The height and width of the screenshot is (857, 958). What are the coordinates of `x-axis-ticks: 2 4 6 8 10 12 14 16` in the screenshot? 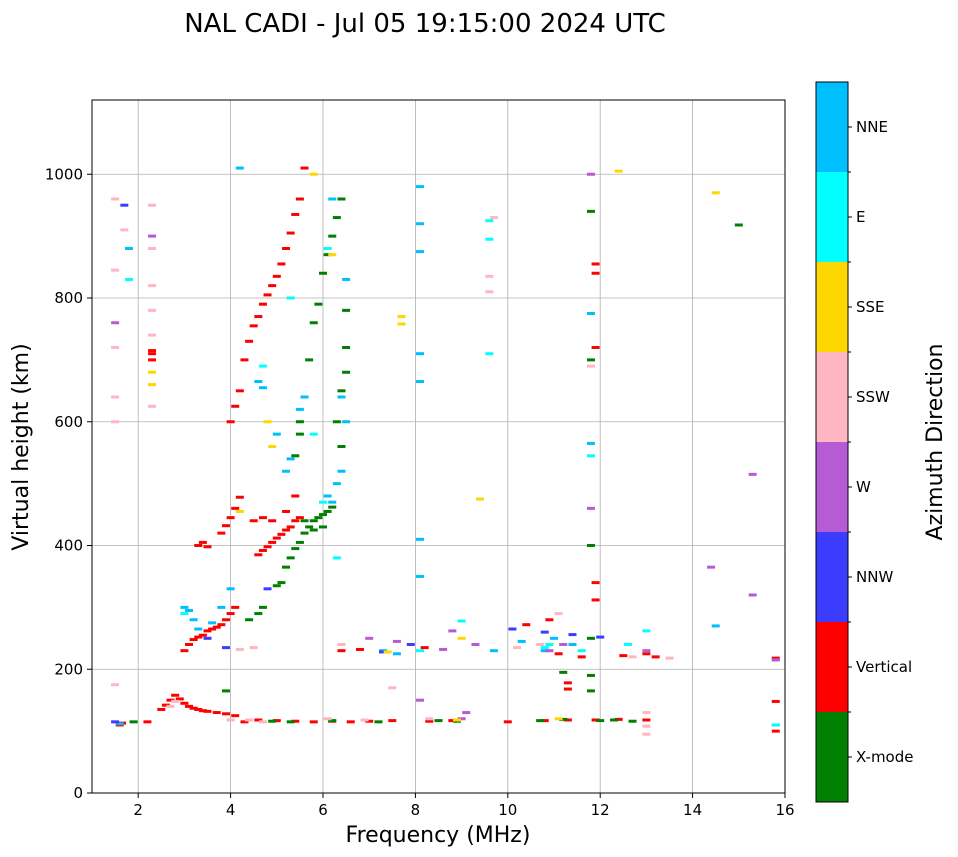 It's located at (464, 806).